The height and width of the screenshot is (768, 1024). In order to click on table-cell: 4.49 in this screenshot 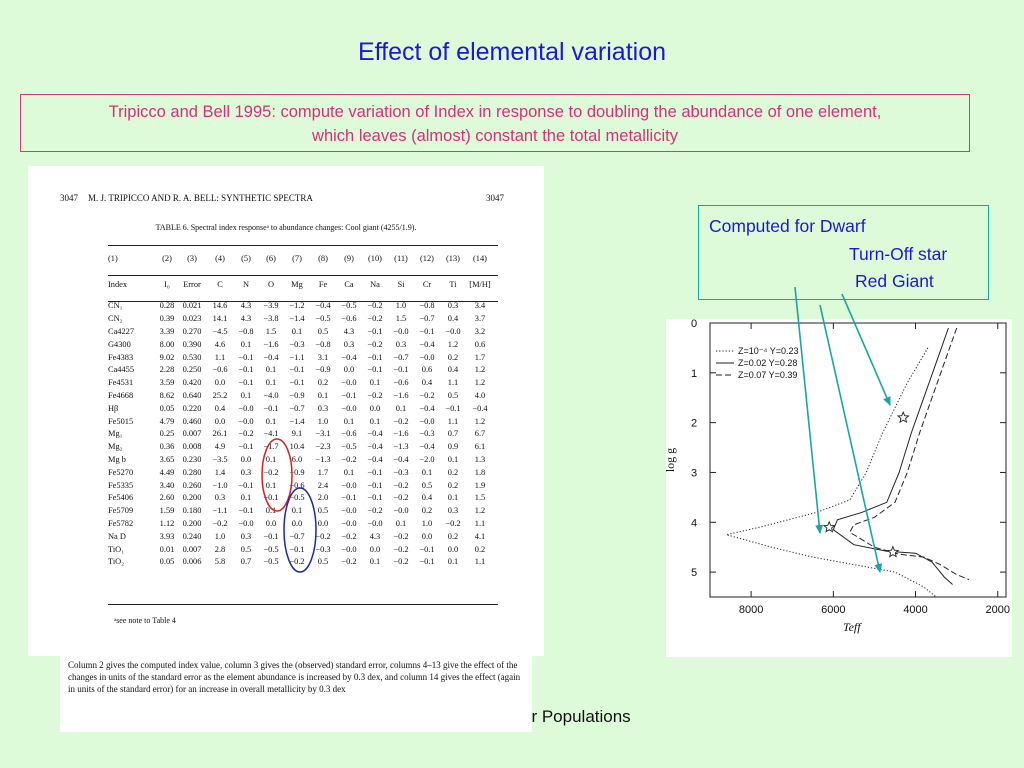, I will do `click(167, 472)`.